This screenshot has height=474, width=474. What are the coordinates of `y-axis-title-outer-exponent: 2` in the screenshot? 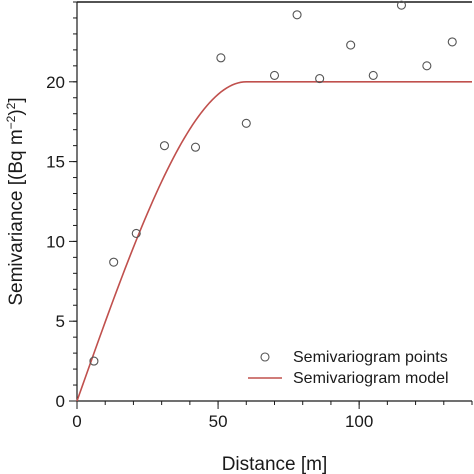 It's located at (11, 105).